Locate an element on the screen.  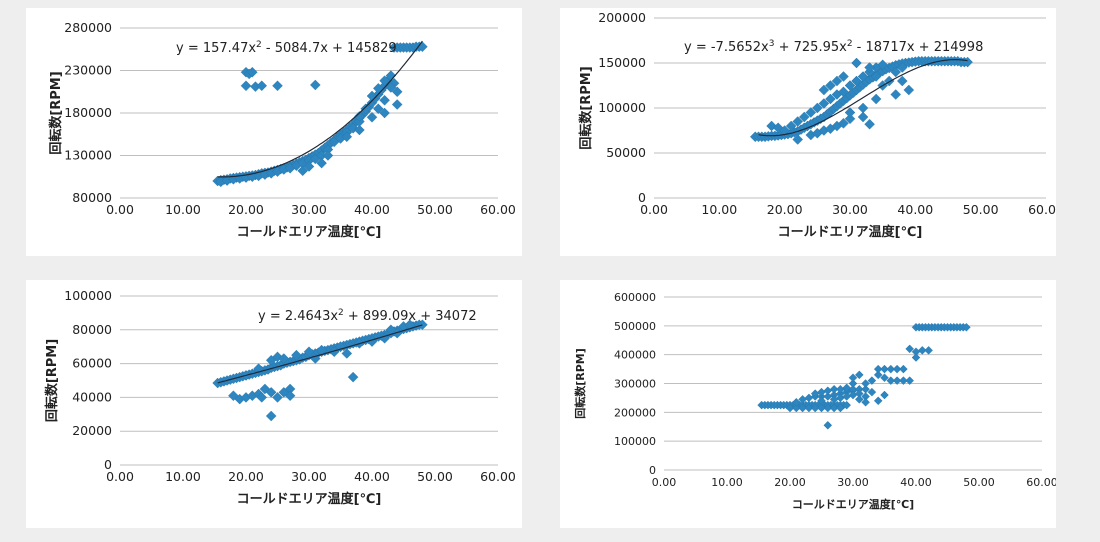
y-tick-label: 20000 is located at coordinates (92, 430).